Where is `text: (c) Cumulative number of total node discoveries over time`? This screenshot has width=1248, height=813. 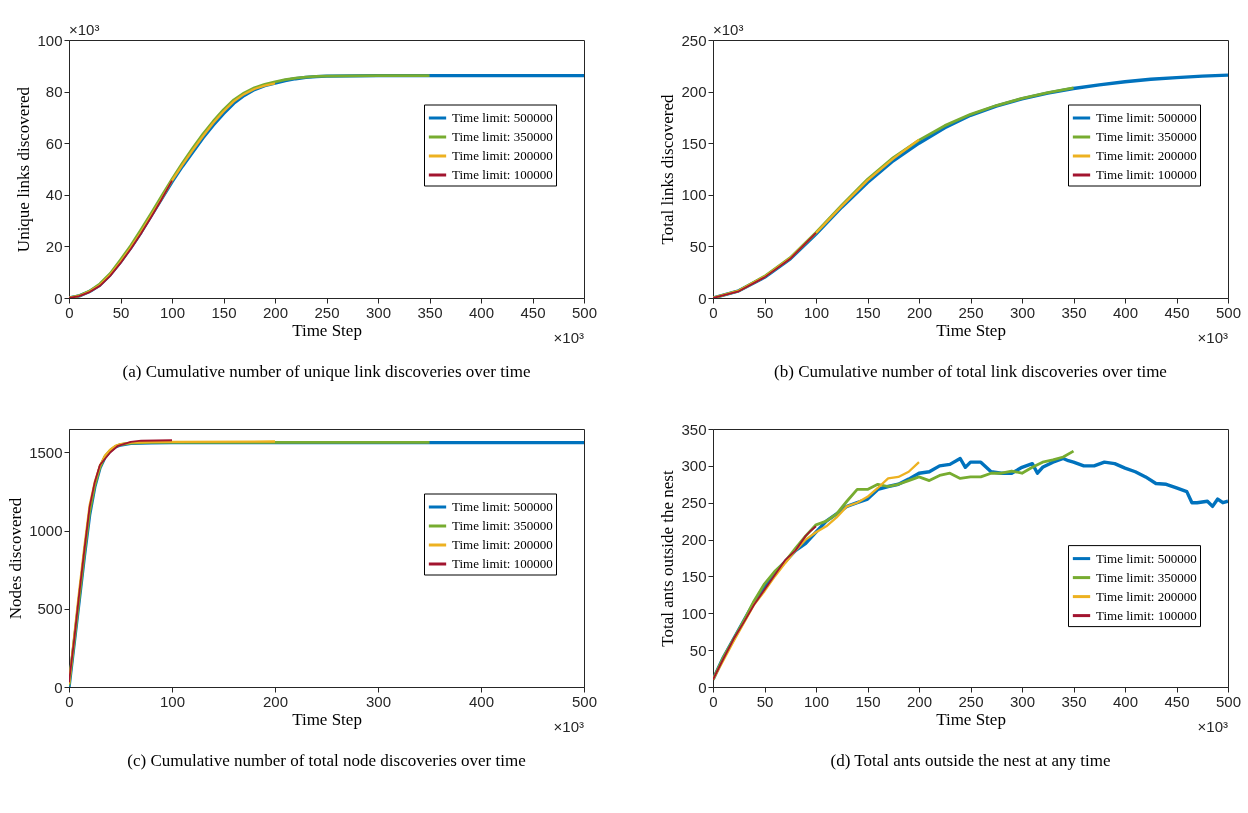
text: (c) Cumulative number of total node discoveries over time is located at coordinates (326, 760).